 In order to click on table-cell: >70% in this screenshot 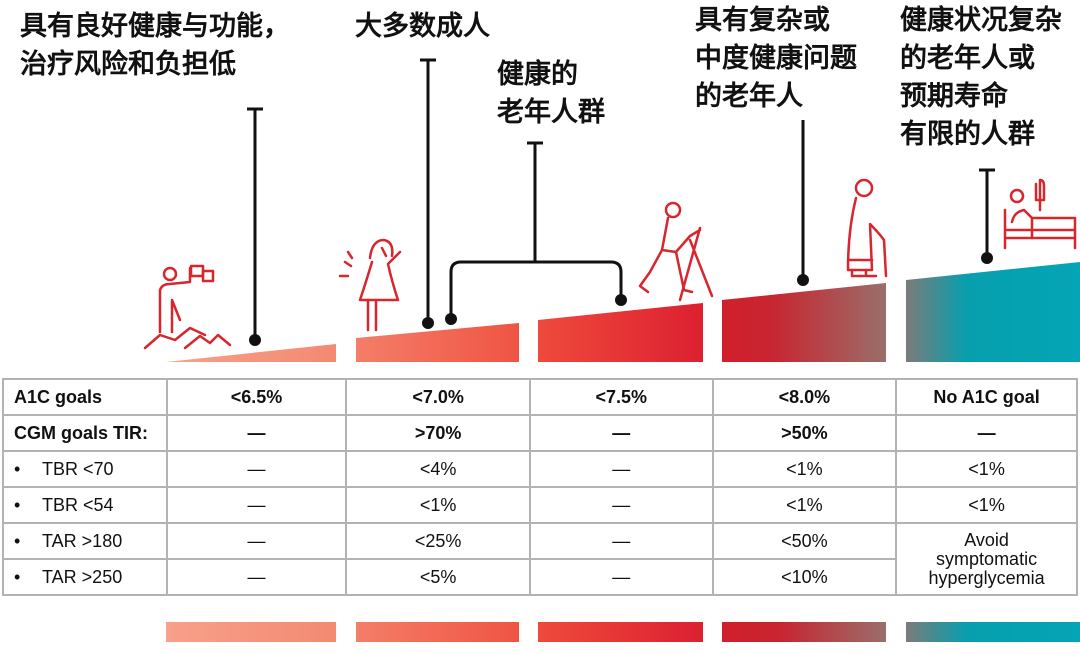, I will do `click(438, 433)`.